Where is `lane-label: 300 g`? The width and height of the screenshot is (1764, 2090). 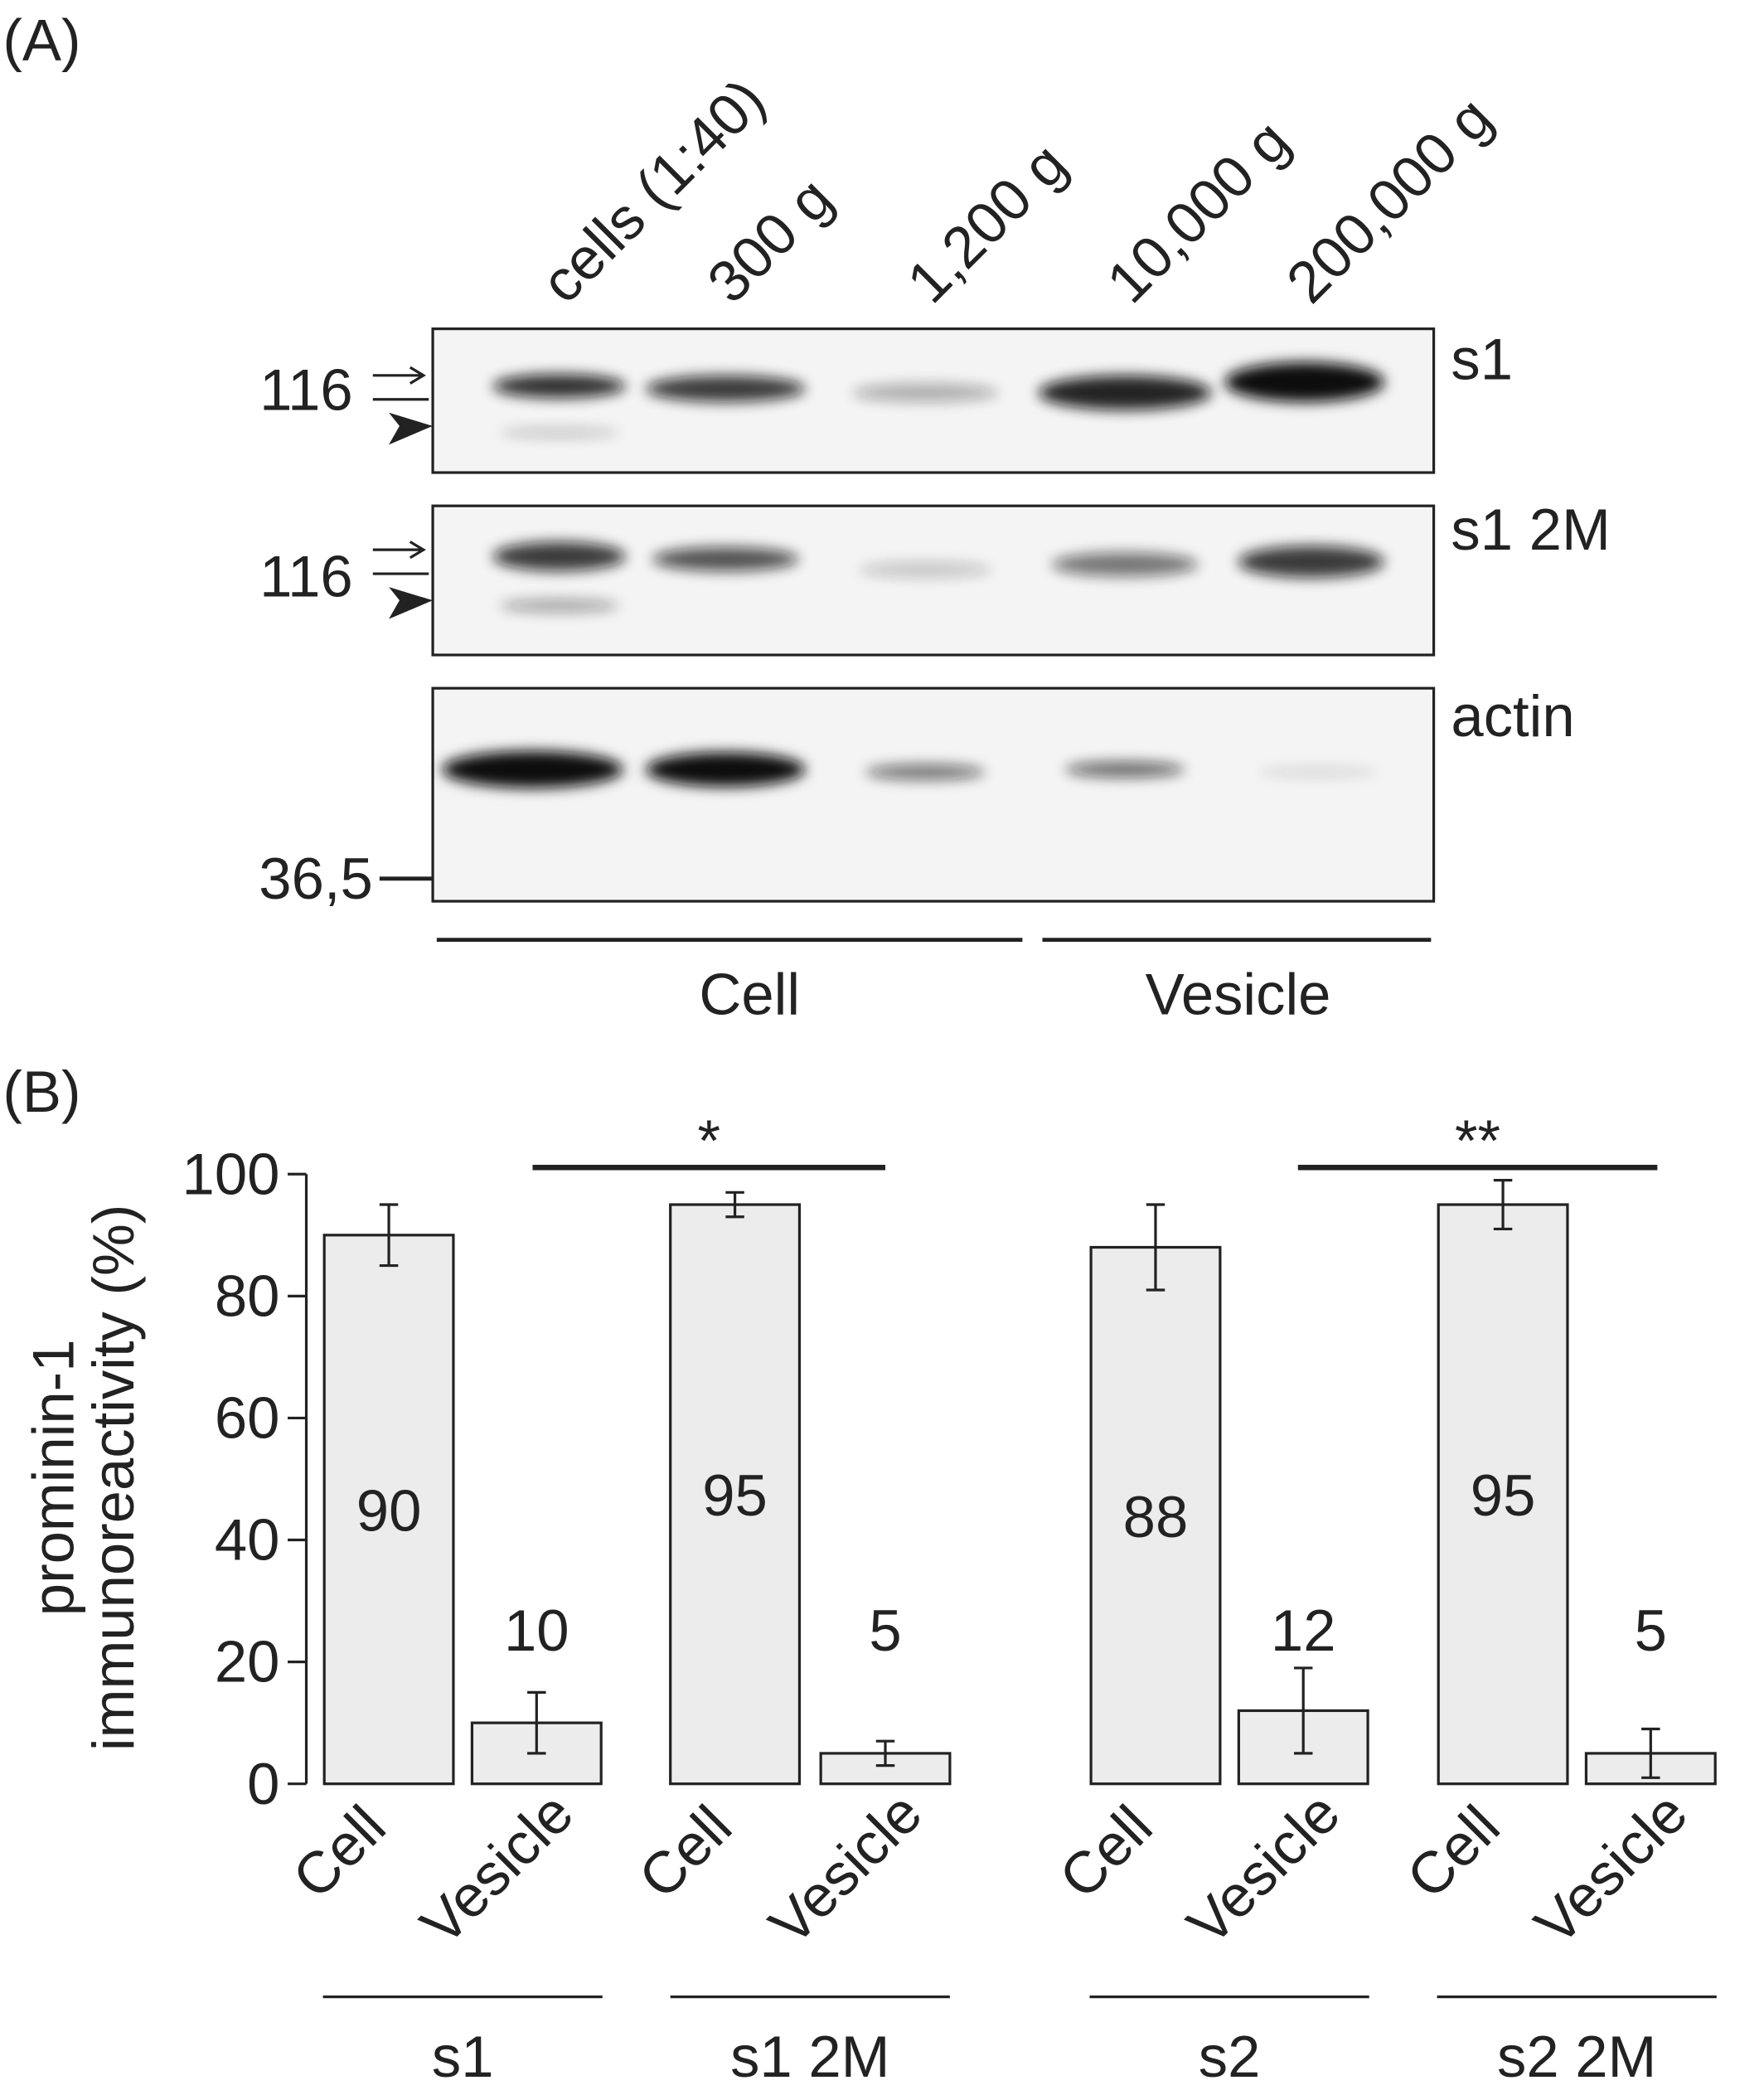 lane-label: 300 g is located at coordinates (770, 240).